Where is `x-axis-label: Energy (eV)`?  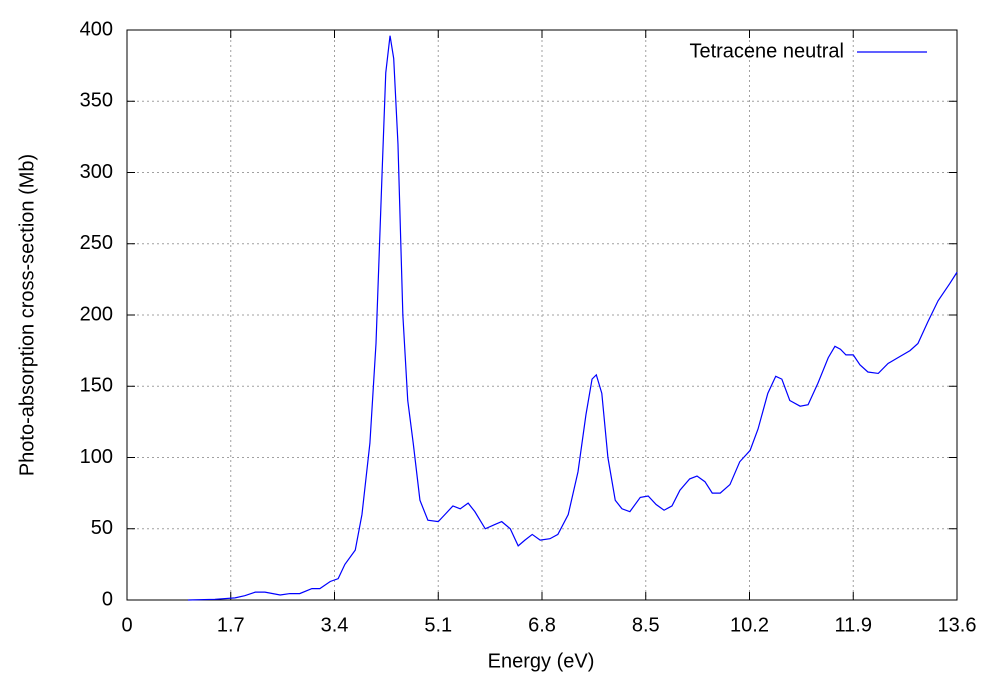 x-axis-label: Energy (eV) is located at coordinates (541, 661).